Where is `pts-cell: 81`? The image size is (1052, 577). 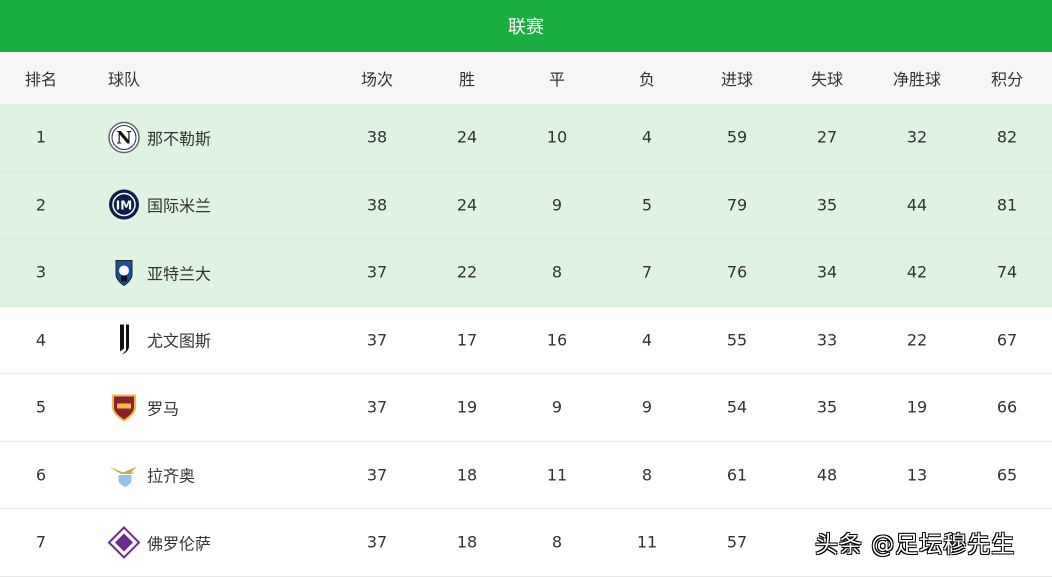 pts-cell: 81 is located at coordinates (1007, 205).